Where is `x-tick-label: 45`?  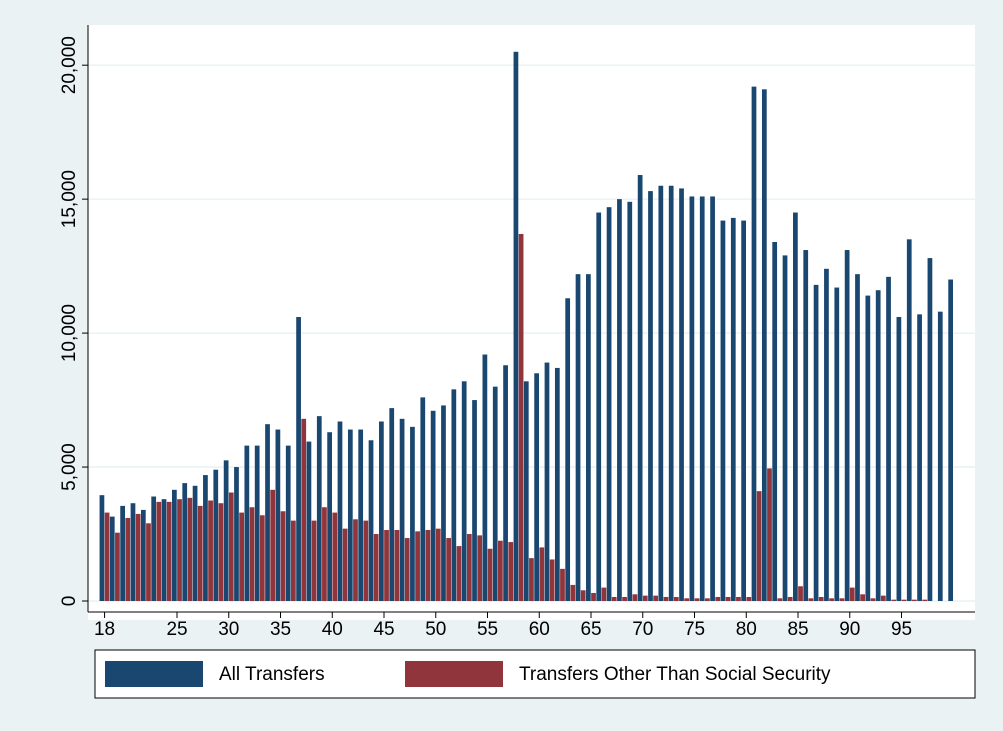 x-tick-label: 45 is located at coordinates (383, 629).